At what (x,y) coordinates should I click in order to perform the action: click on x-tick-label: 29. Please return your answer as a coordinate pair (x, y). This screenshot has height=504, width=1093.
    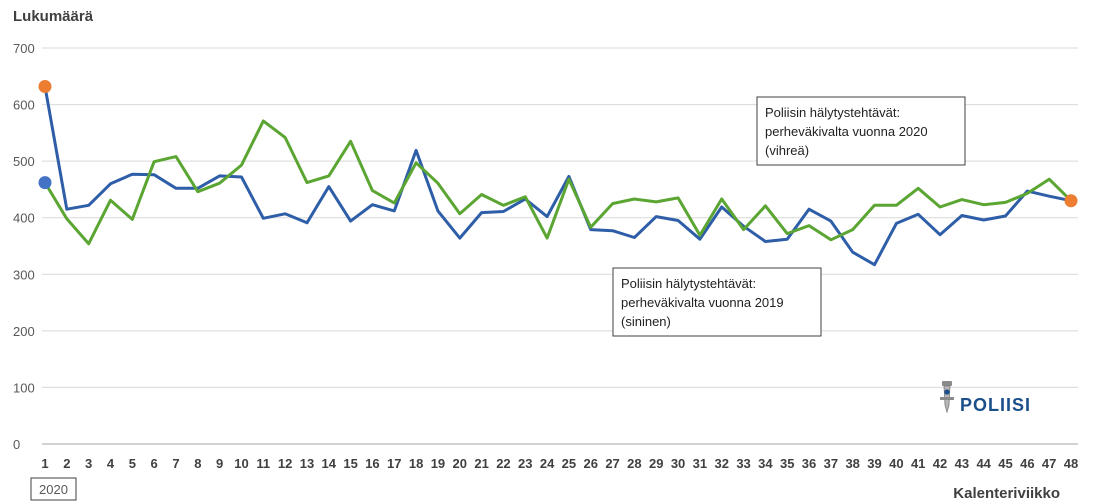
    Looking at the image, I should click on (656, 463).